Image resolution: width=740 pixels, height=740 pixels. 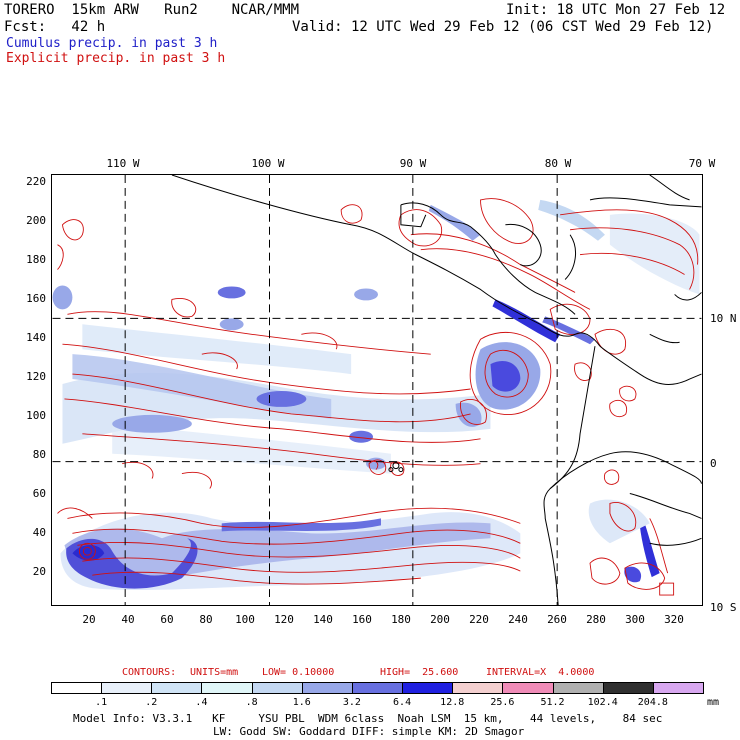 I want to click on x-tick-label: 180, so click(x=401, y=619).